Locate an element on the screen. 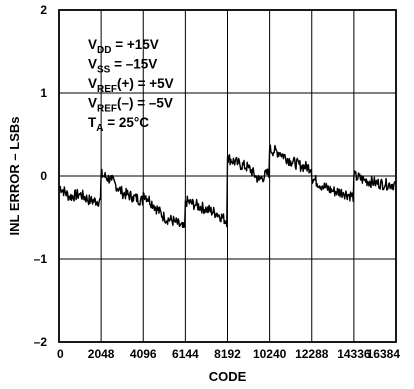  x-tick-label-6: 12288 is located at coordinates (312, 354).